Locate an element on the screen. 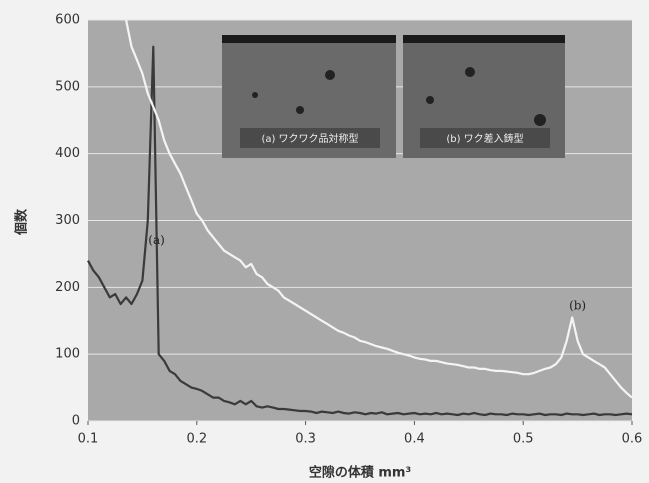  y-tick-label: 0 is located at coordinates (76, 421).